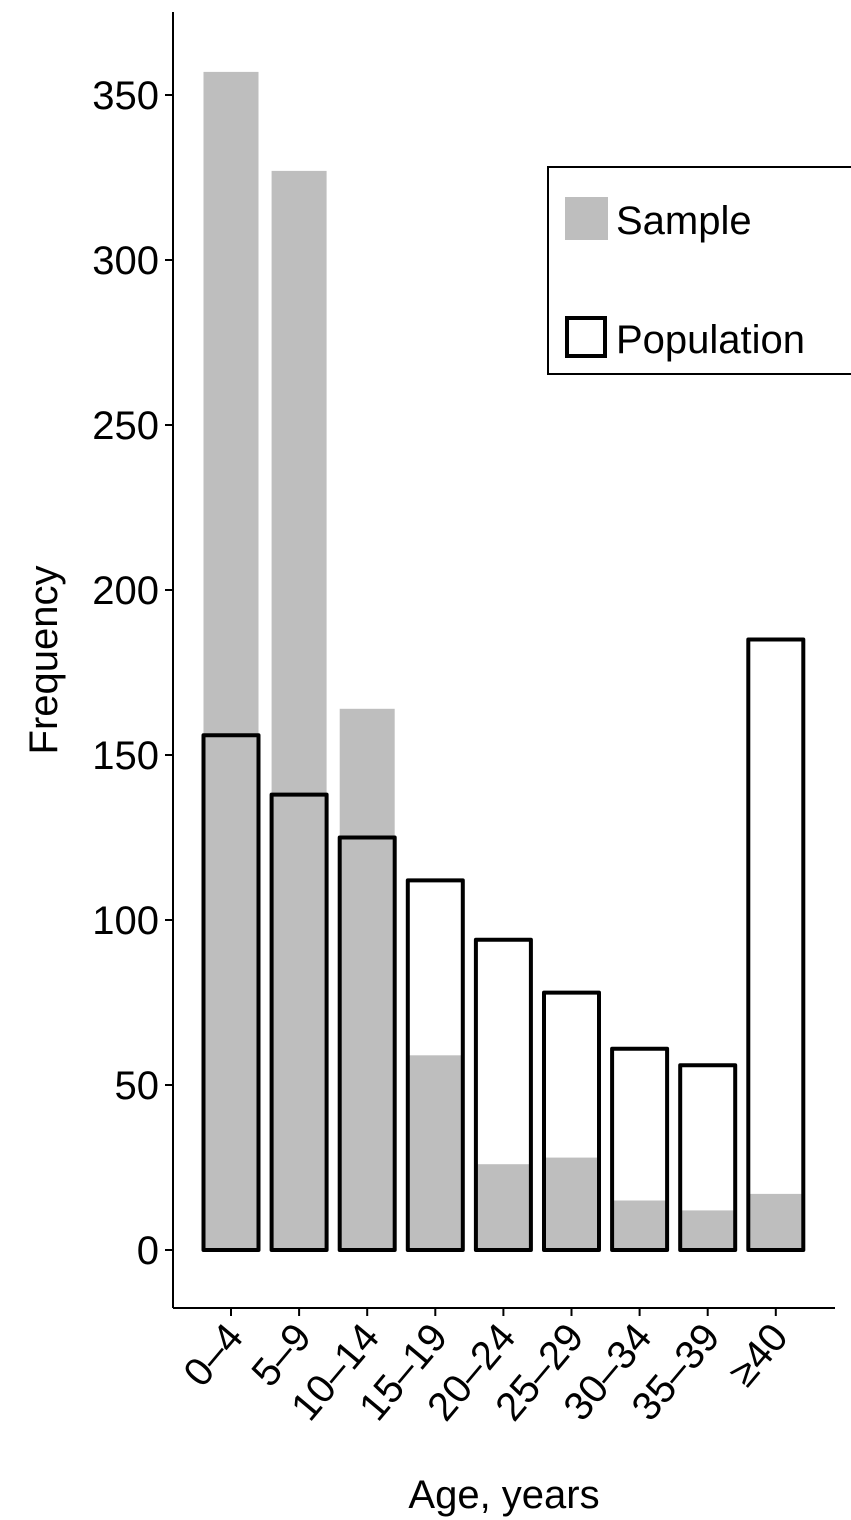 The width and height of the screenshot is (851, 1520). I want to click on legend-population-swatch, so click(586, 337).